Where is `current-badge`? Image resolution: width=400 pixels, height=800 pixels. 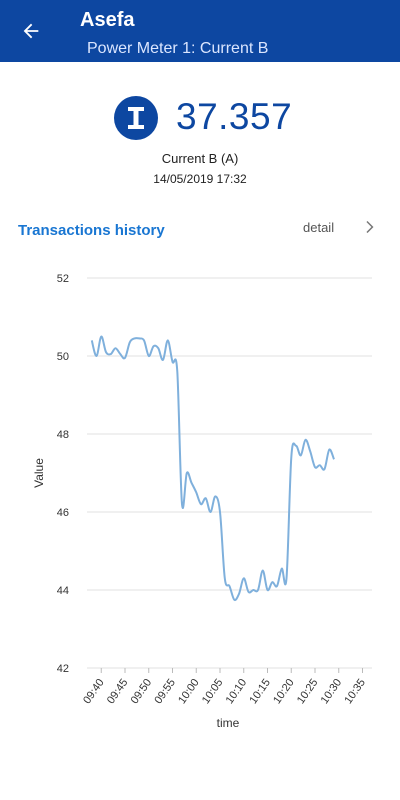 current-badge is located at coordinates (136, 118).